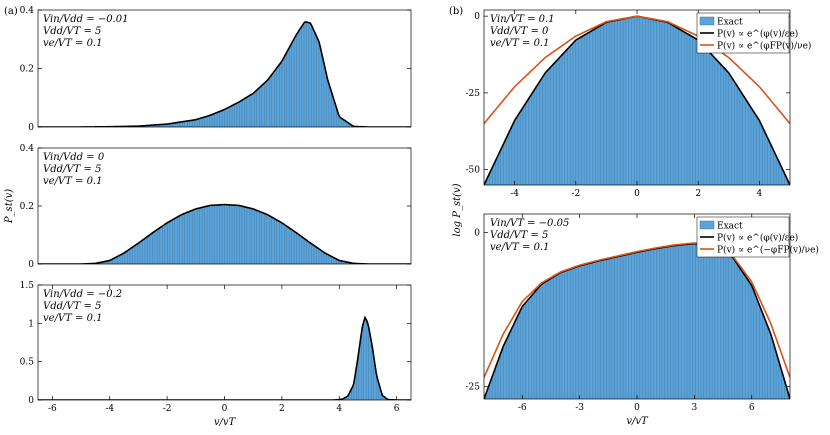 This screenshot has height=435, width=830. Describe the element at coordinates (31, 324) in the screenshot. I see `ytick-label: 1` at that location.